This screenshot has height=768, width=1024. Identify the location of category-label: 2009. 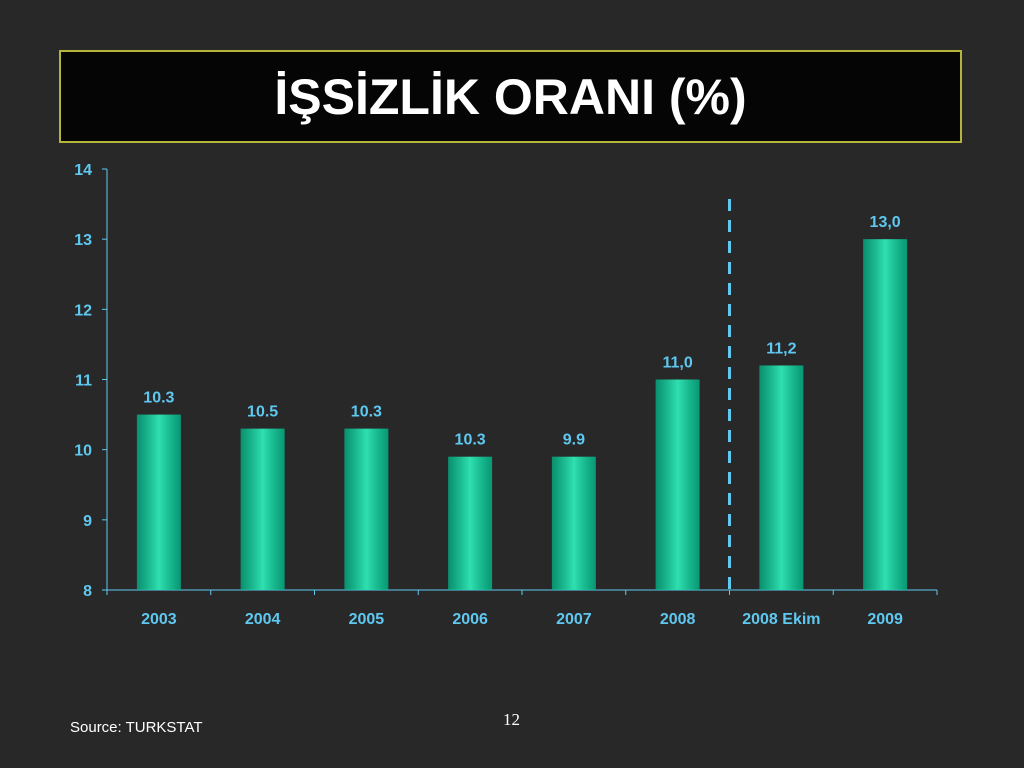
(885, 619).